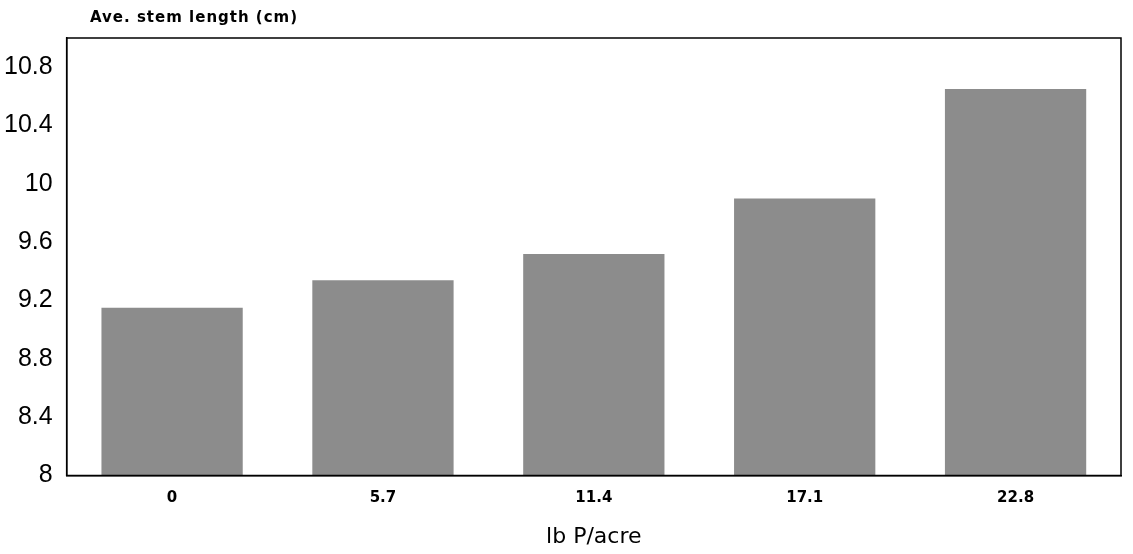 The width and height of the screenshot is (1133, 554). I want to click on x-tick-label: 5.7, so click(383, 497).